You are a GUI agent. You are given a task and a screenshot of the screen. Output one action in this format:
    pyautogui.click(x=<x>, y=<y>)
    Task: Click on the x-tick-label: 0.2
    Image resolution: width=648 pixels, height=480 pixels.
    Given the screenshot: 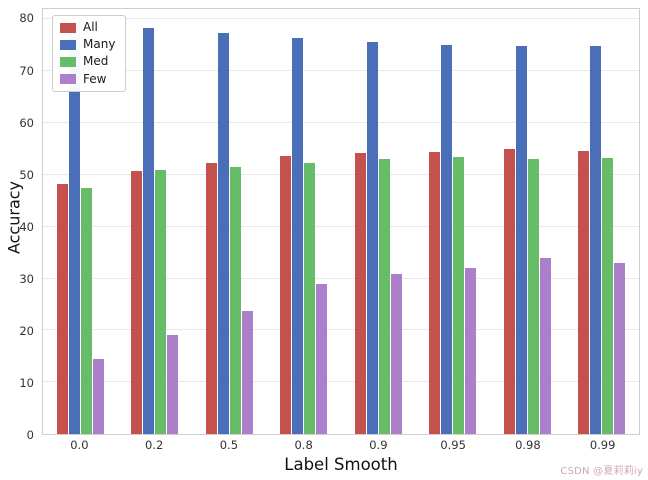 What is the action you would take?
    pyautogui.click(x=154, y=445)
    